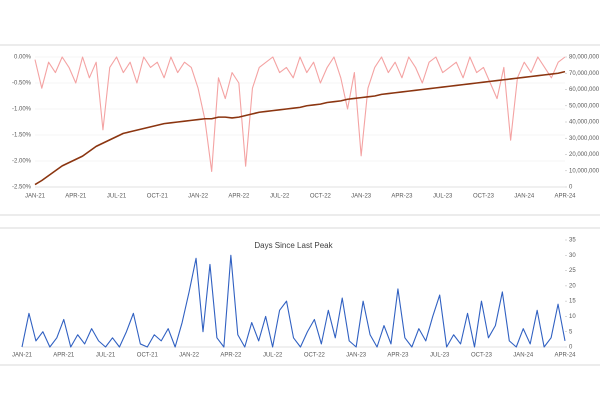  What do you see at coordinates (572, 256) in the screenshot?
I see `y2-tick-label: 30` at bounding box center [572, 256].